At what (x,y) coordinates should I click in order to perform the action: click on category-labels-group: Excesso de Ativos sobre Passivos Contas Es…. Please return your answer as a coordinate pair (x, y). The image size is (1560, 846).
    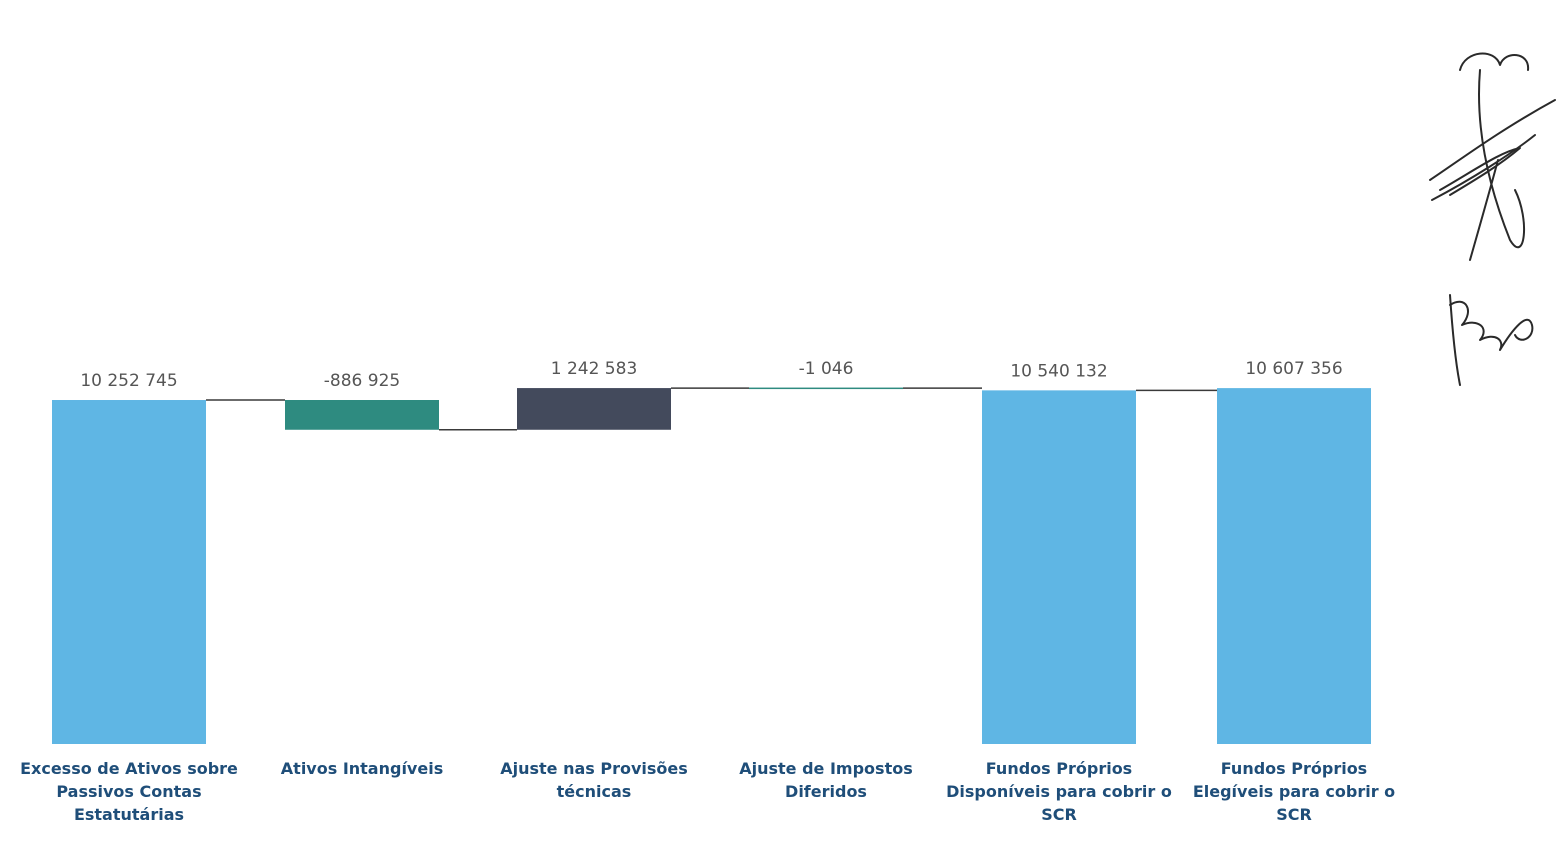
    Looking at the image, I should click on (707, 791).